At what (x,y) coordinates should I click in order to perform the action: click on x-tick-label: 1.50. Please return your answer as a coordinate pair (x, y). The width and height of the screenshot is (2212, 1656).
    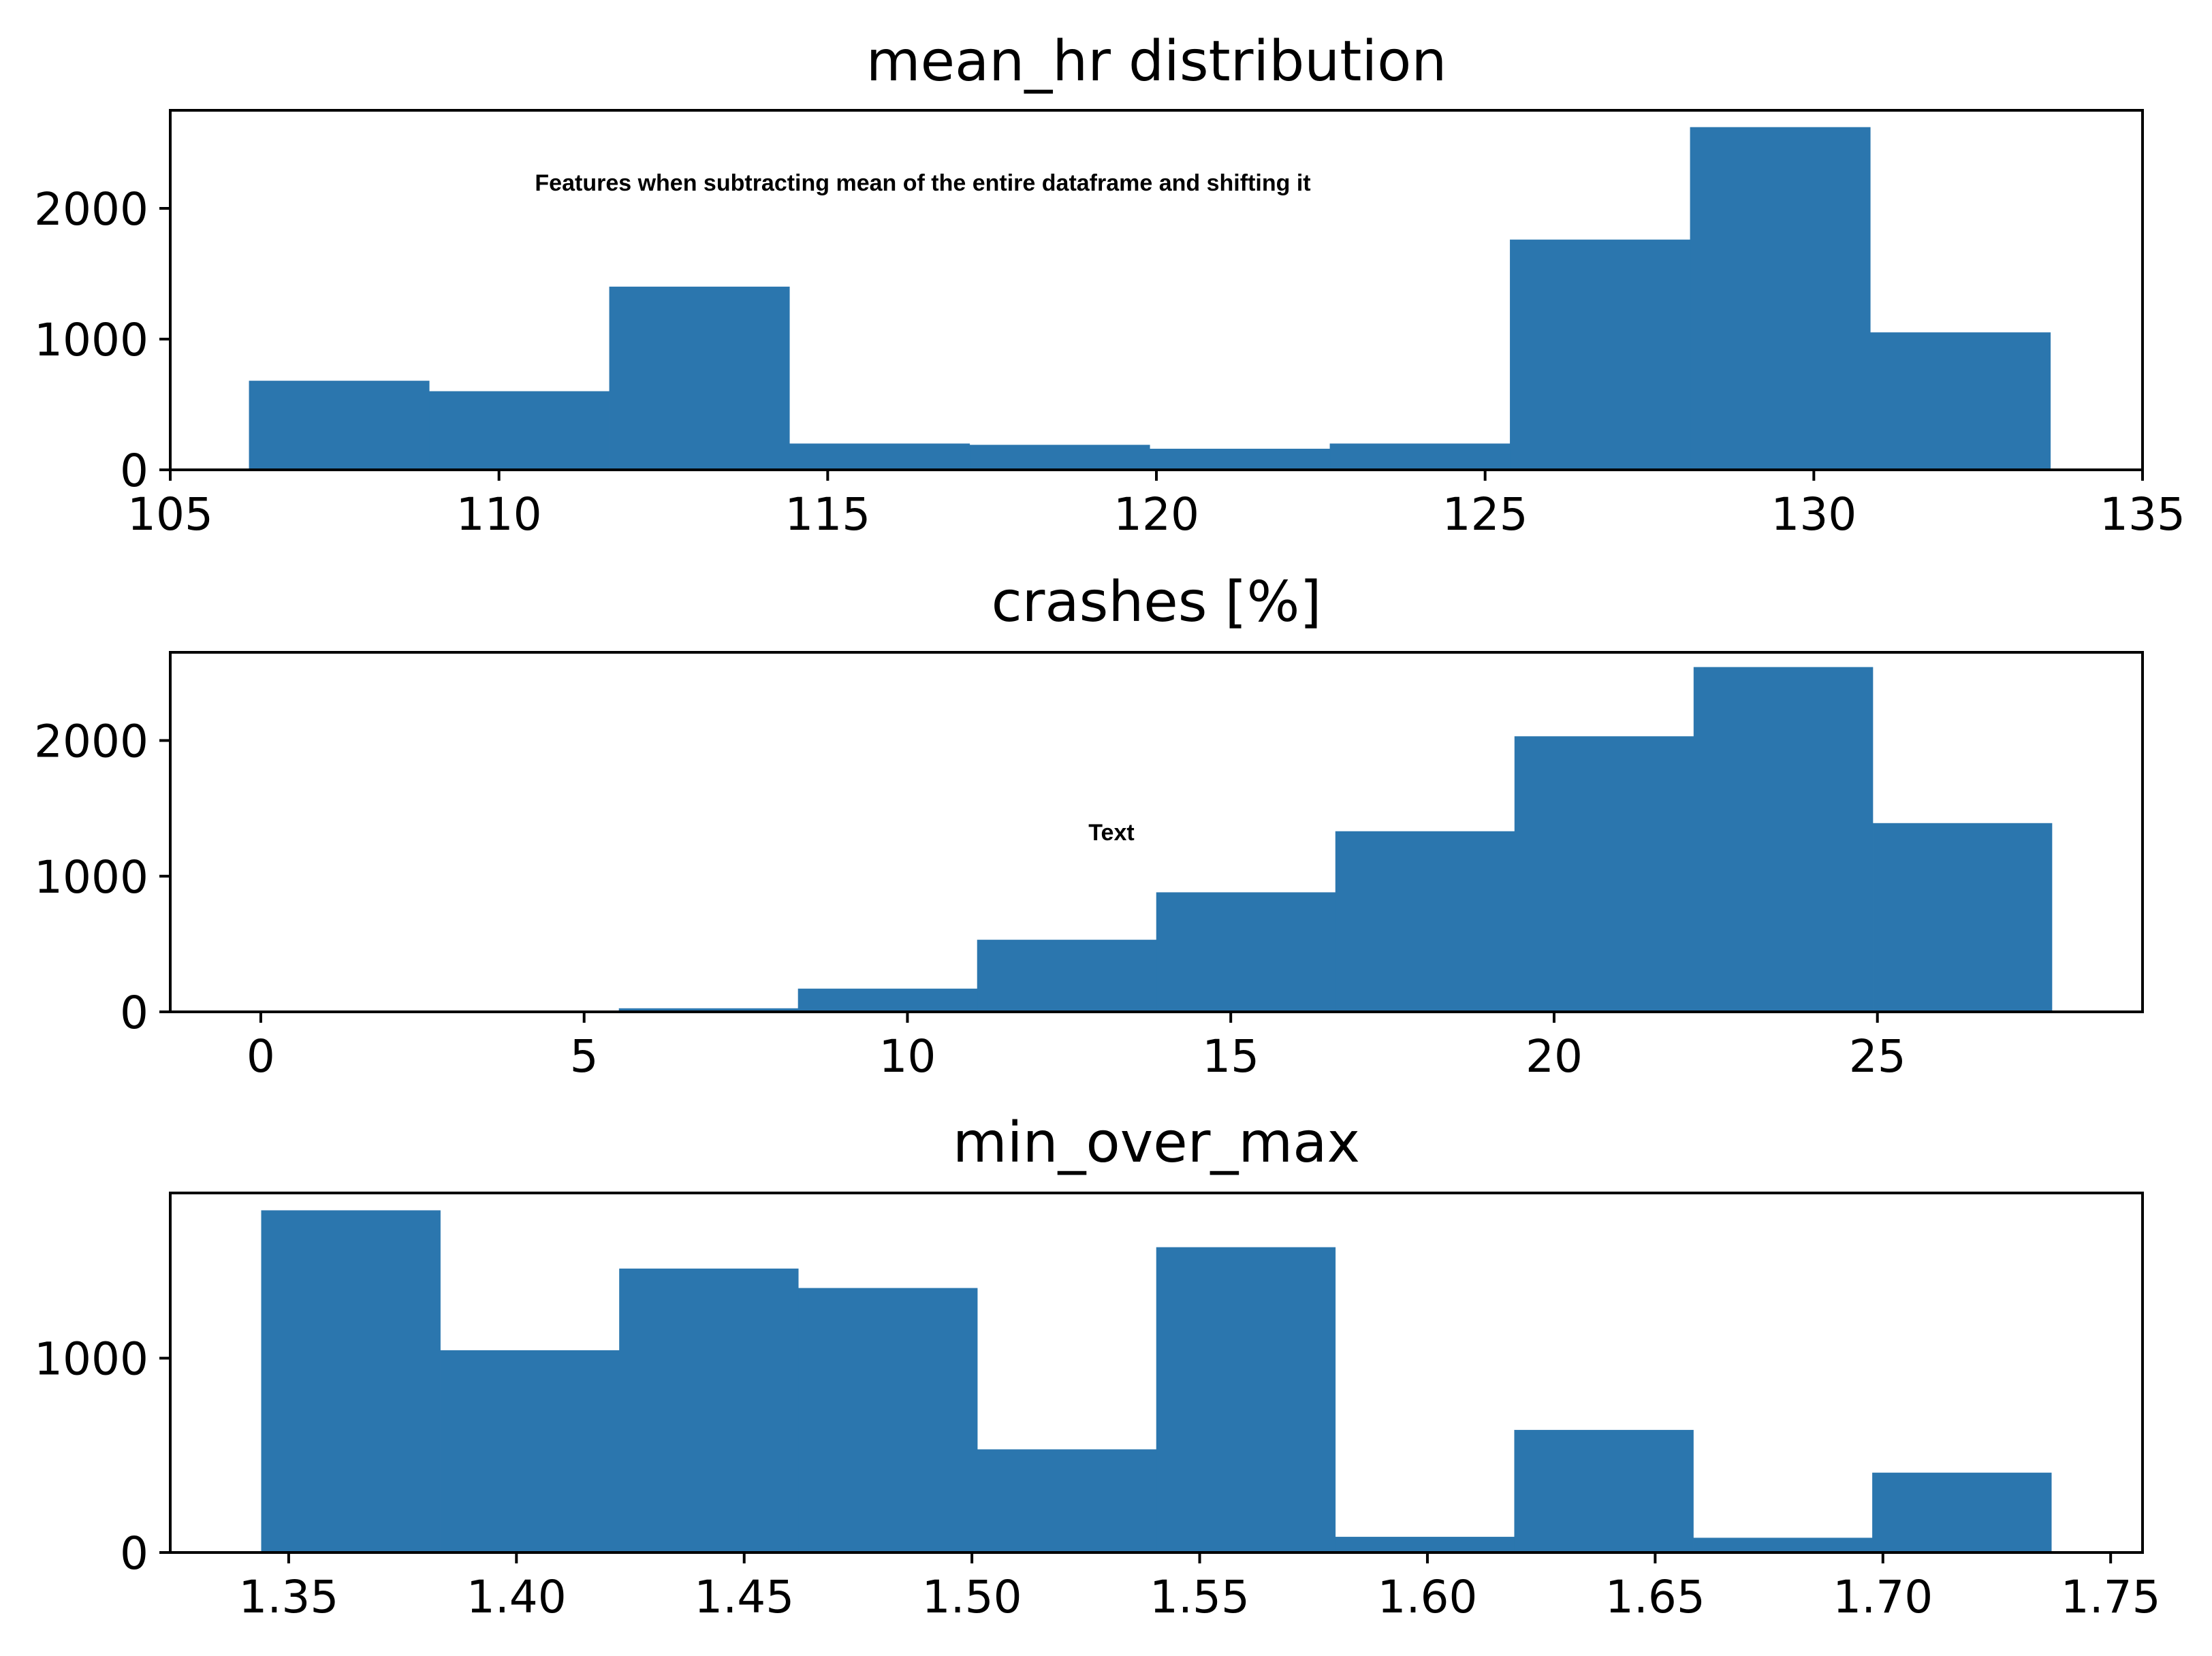
    Looking at the image, I should click on (972, 1597).